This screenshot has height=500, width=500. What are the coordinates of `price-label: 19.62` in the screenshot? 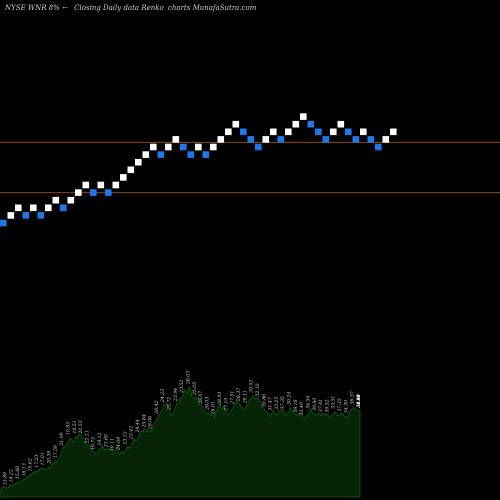 It's located at (31, 464).